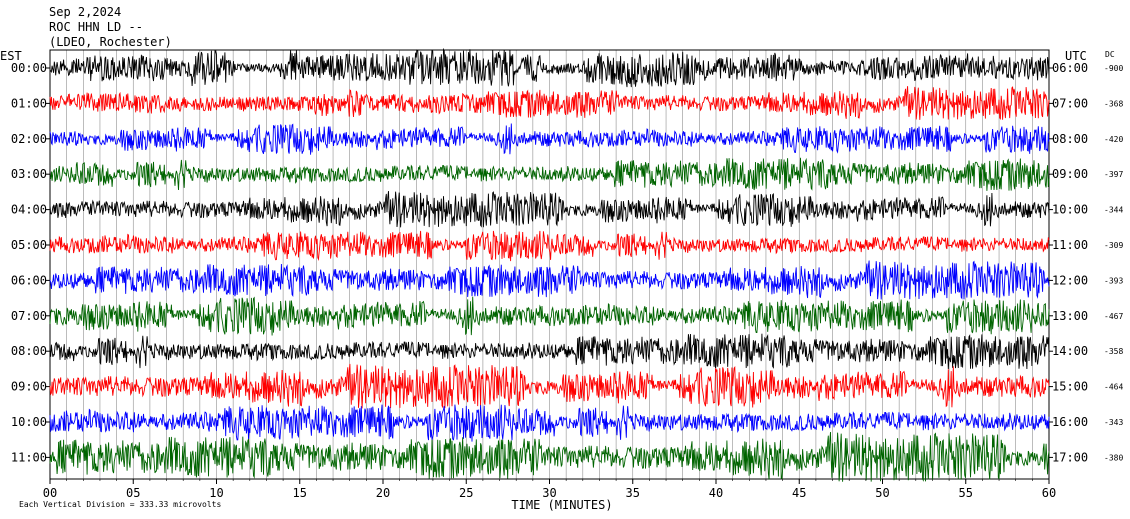 Image resolution: width=1130 pixels, height=519 pixels. What do you see at coordinates (716, 493) in the screenshot?
I see `x-tick-label: 40` at bounding box center [716, 493].